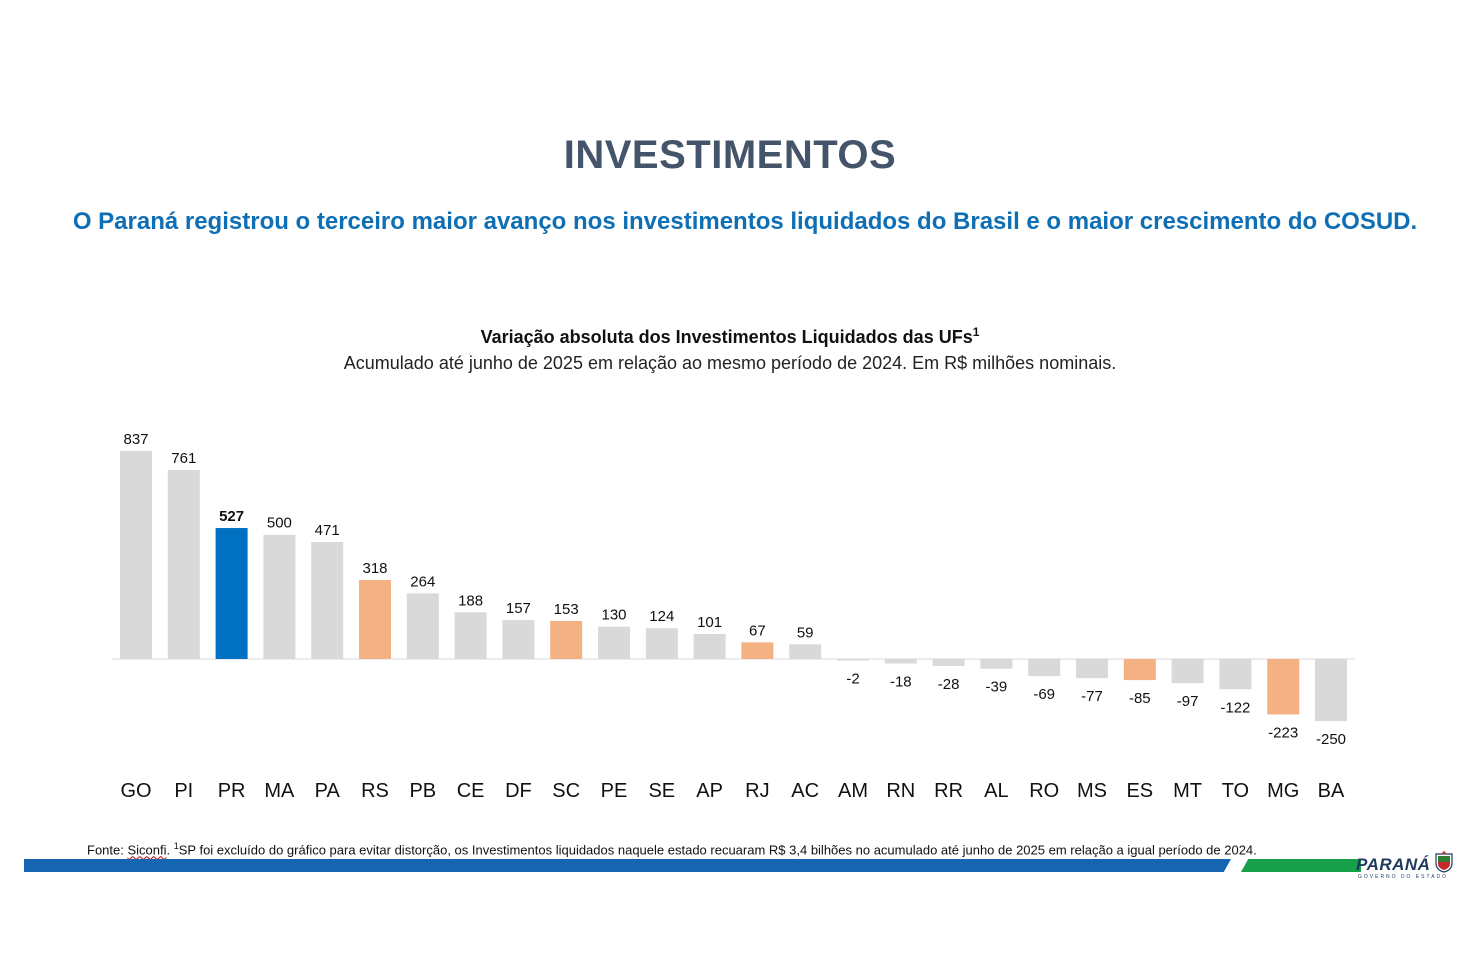 The image size is (1460, 973). Describe the element at coordinates (757, 650) in the screenshot. I see `bar-rj` at that location.